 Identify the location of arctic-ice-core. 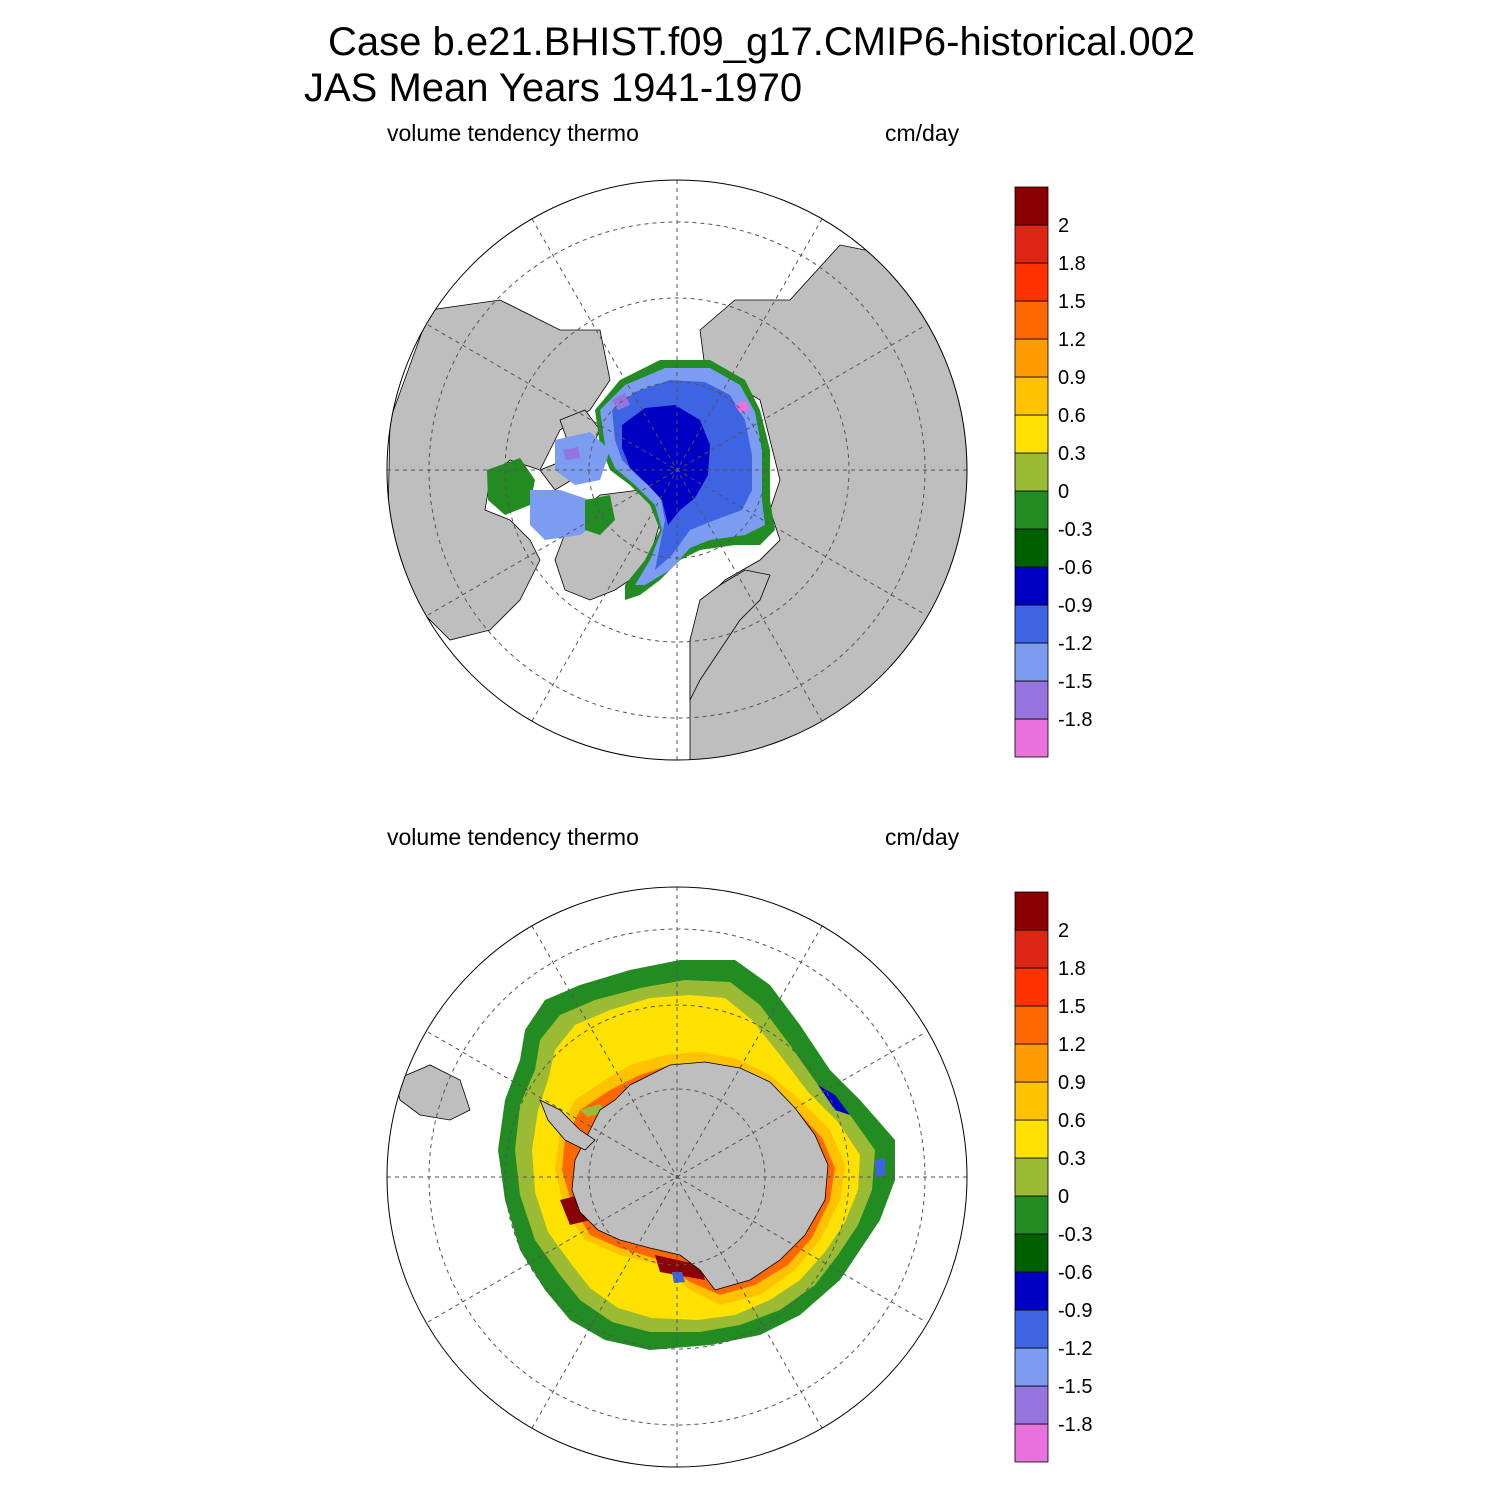
(666, 465).